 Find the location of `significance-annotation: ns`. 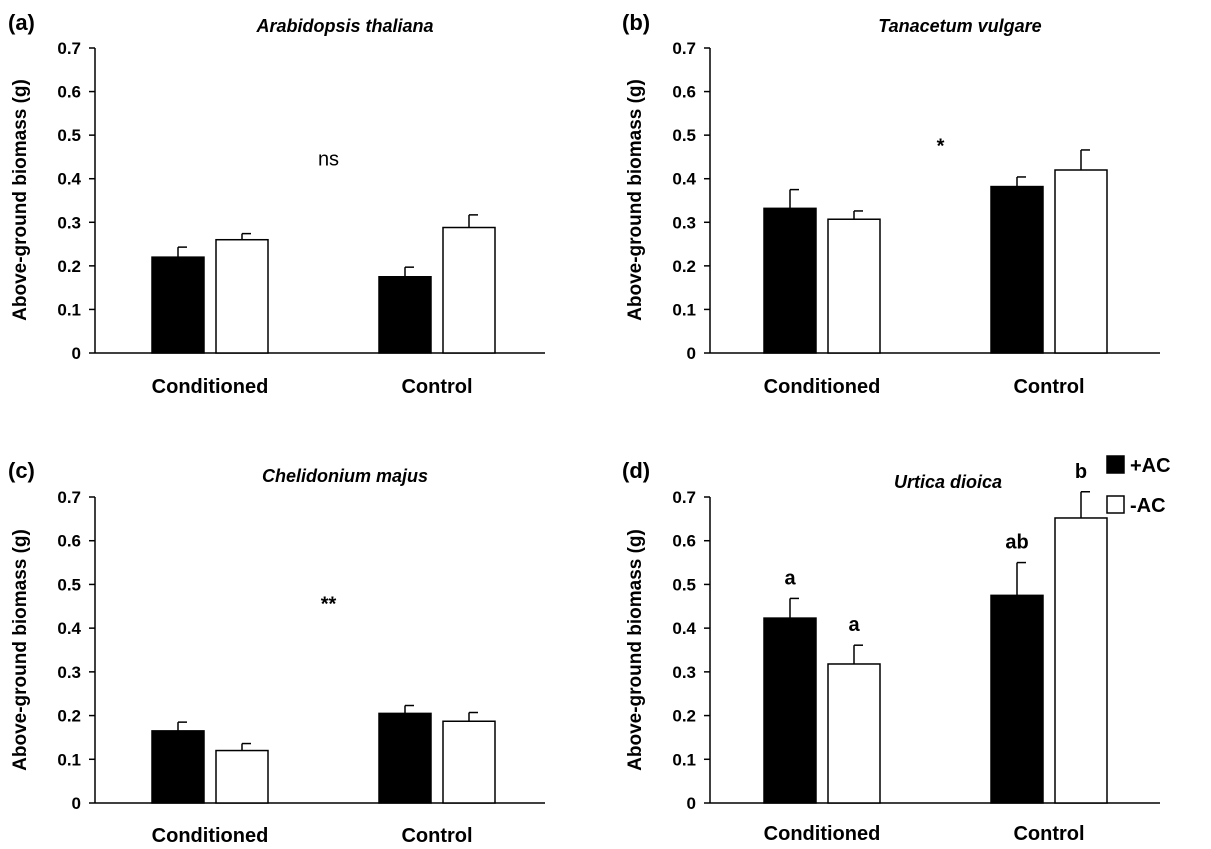

significance-annotation: ns is located at coordinates (328, 160).